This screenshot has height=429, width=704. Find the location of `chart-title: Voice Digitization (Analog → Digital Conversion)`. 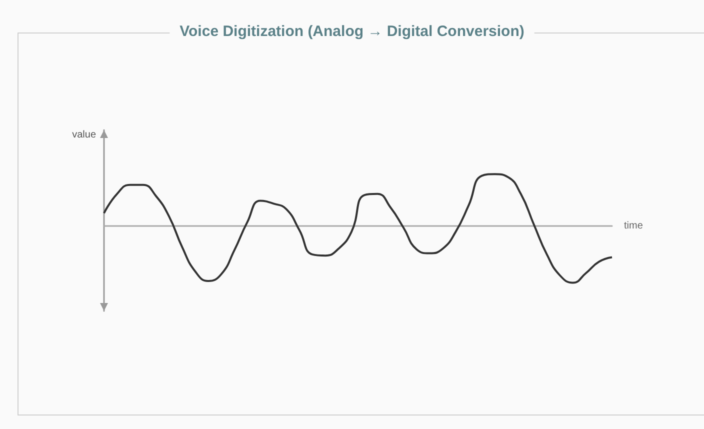

chart-title: Voice Digitization (Analog → Digital Conversion) is located at coordinates (352, 31).